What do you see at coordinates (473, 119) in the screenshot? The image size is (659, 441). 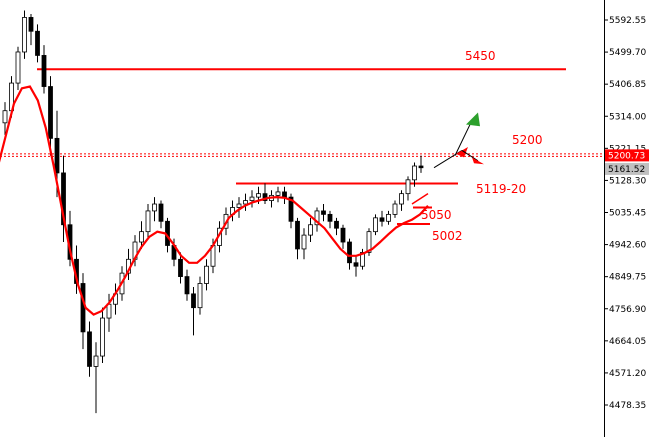 I see `arrow-up-head-icon` at bounding box center [473, 119].